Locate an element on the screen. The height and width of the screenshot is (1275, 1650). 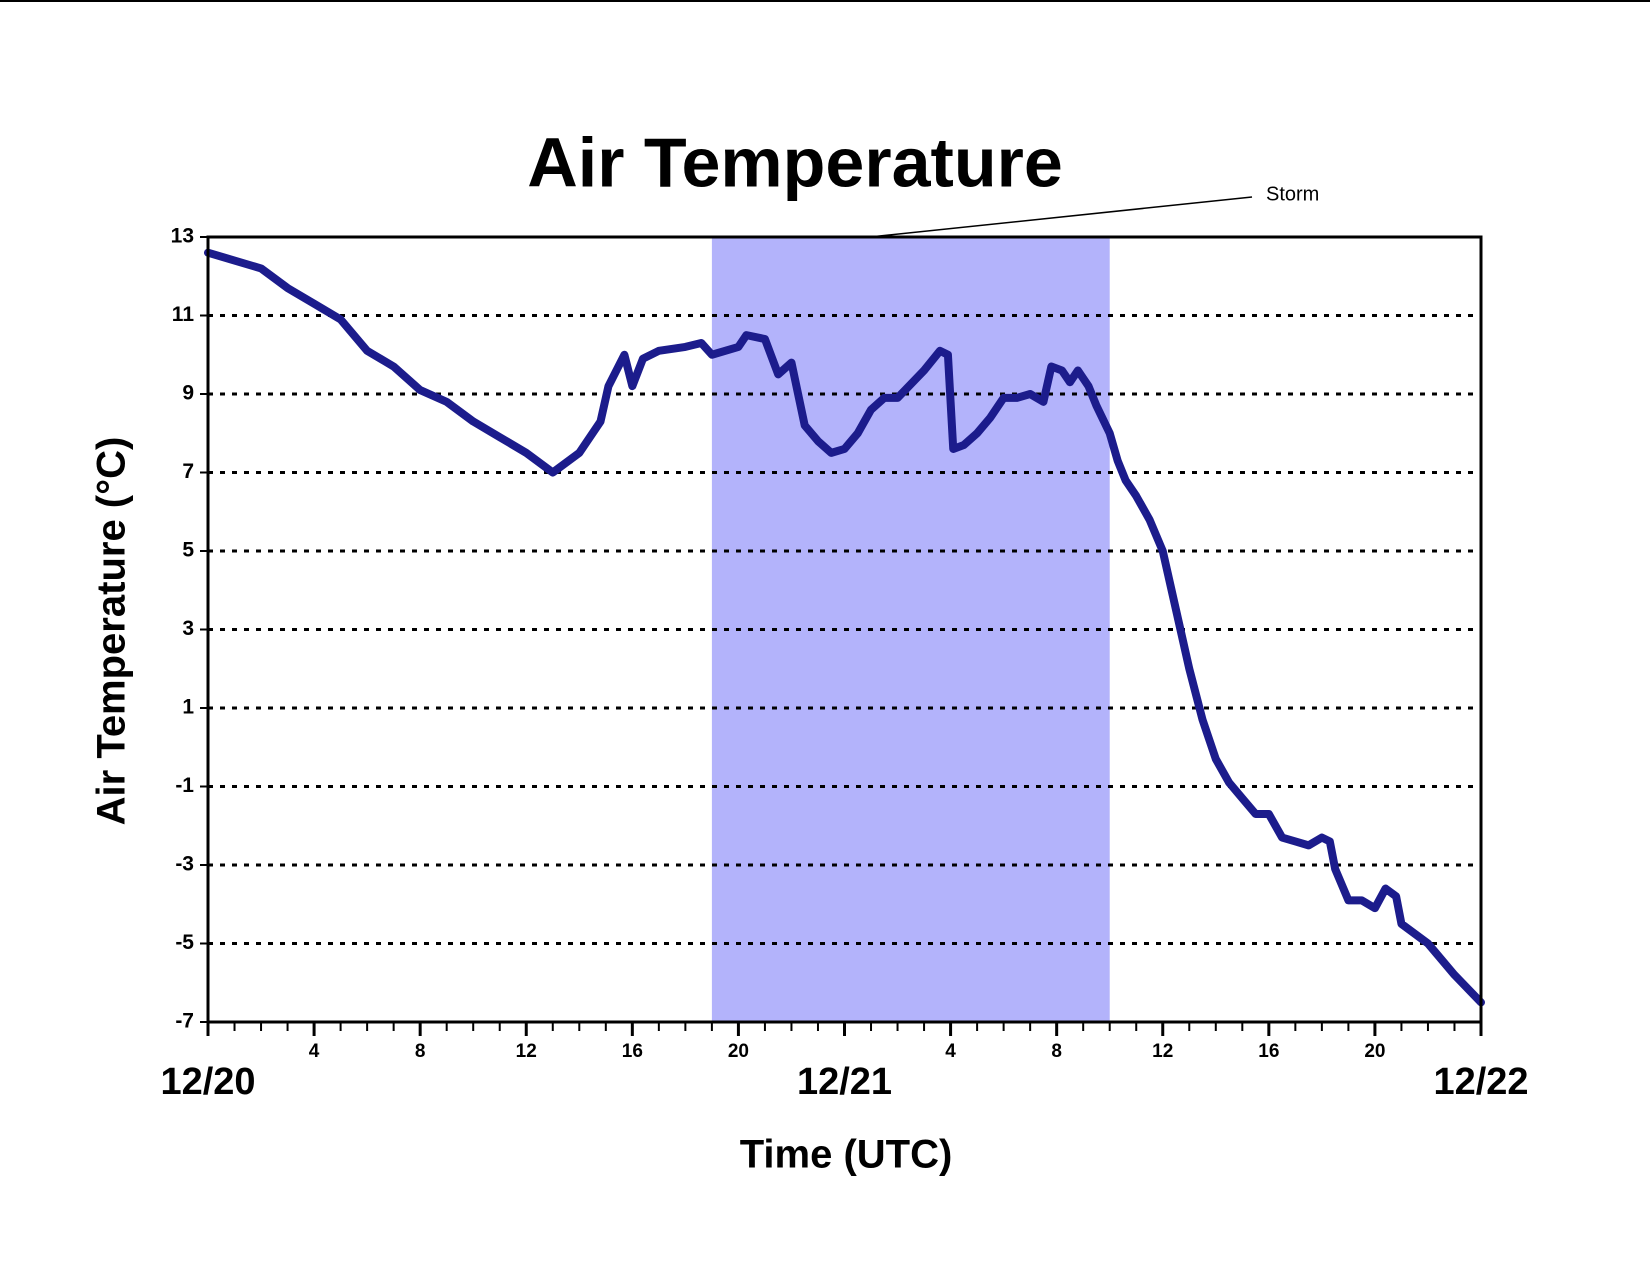
y-tick-label: 5 is located at coordinates (188, 550).